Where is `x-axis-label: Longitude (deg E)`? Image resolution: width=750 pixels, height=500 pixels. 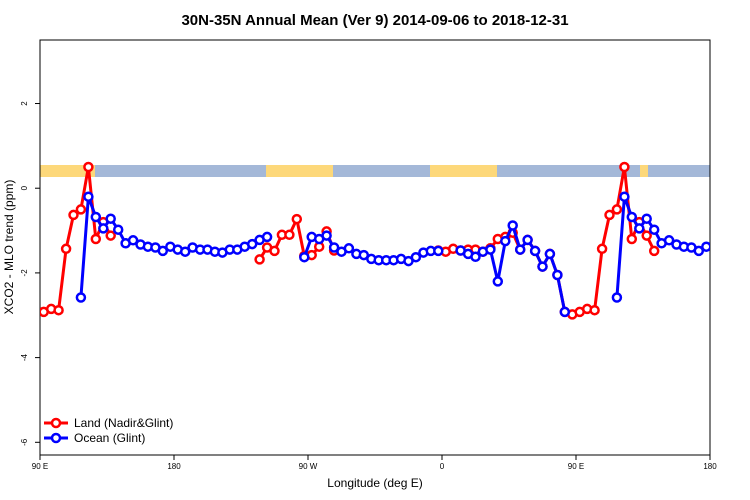
x-axis-label: Longitude (deg E) is located at coordinates (374, 483).